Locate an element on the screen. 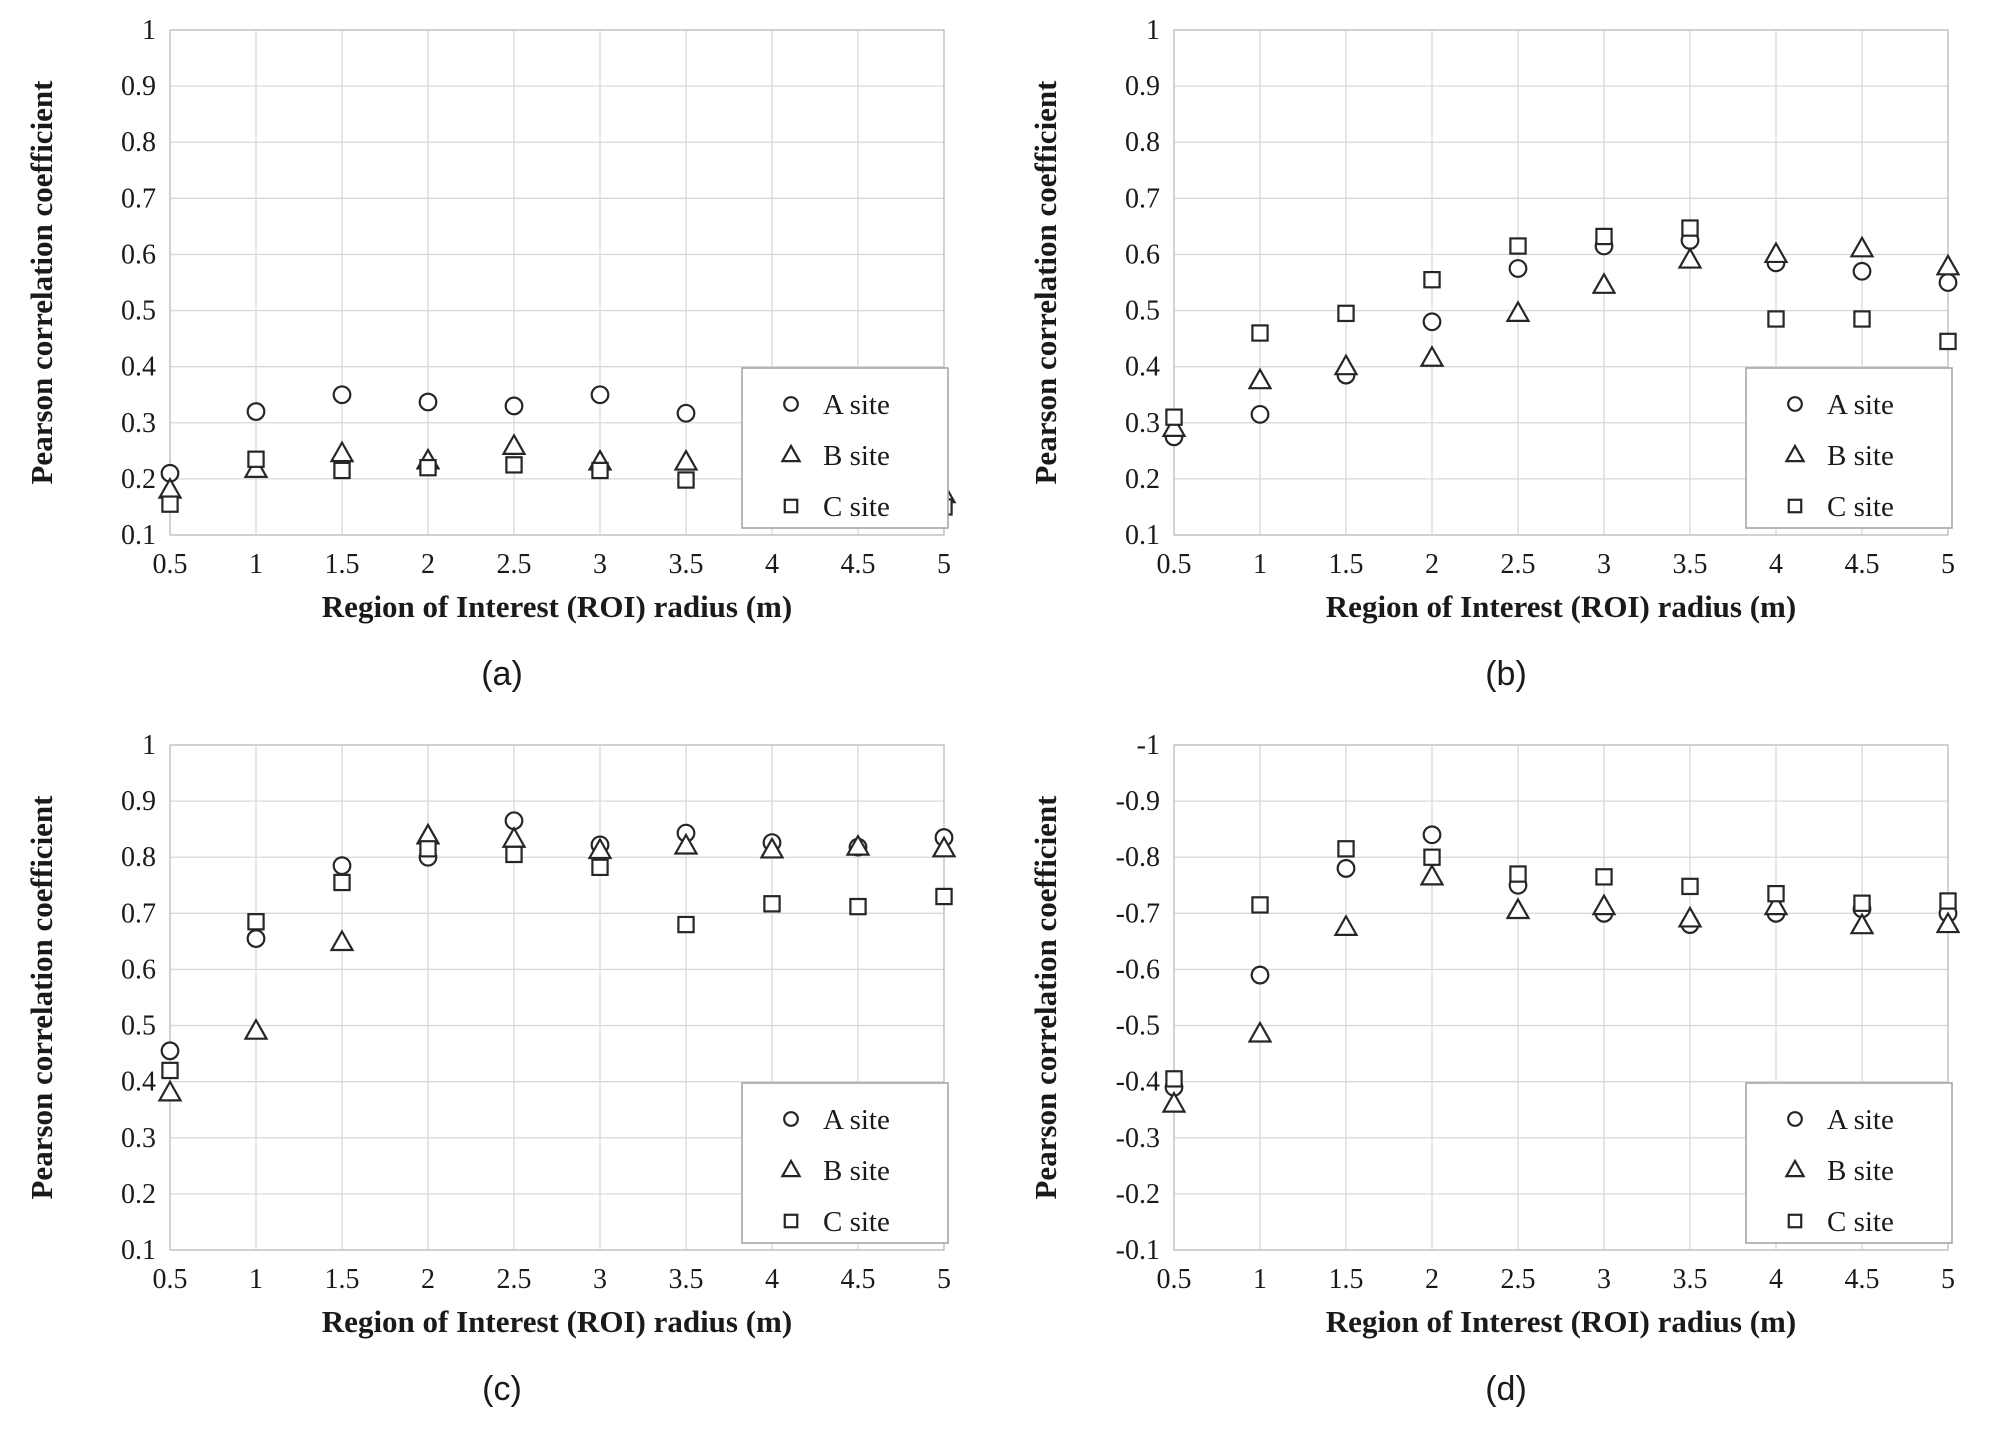  y-tick-label: -0.8 is located at coordinates (1138, 857).